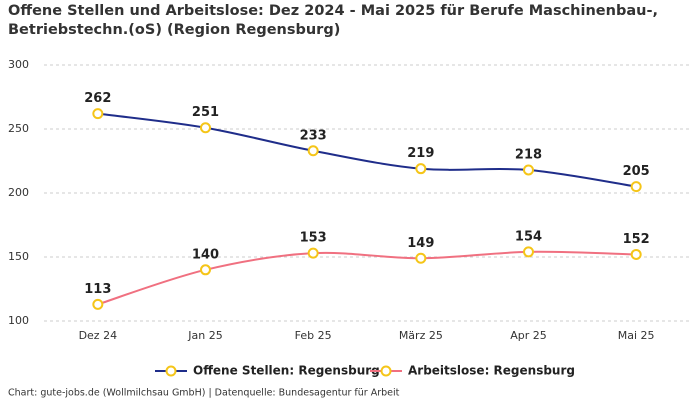  I want to click on legend-label: Offene Stellen: Regensburg, so click(286, 371).